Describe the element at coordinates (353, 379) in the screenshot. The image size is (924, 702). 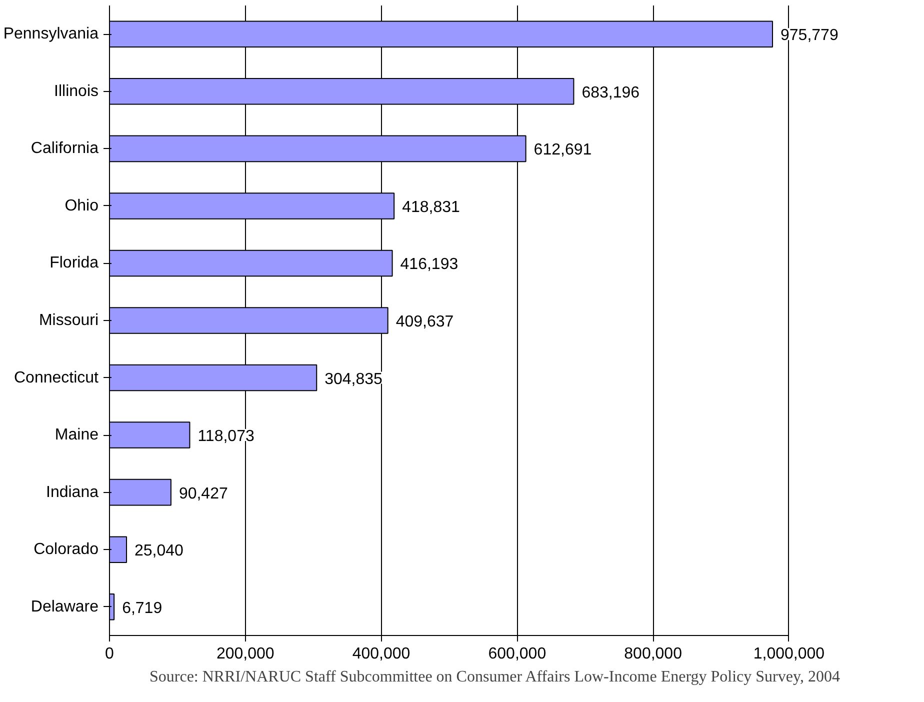
I see `data-label: 304,835` at that location.